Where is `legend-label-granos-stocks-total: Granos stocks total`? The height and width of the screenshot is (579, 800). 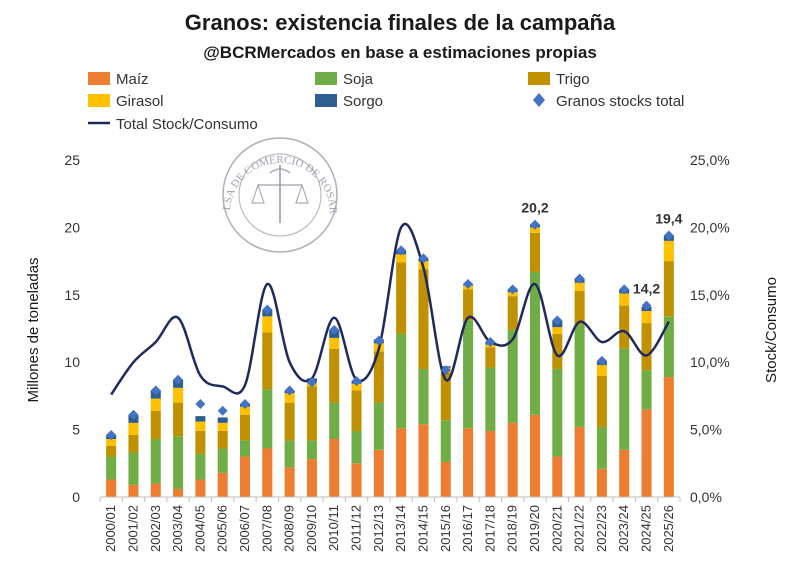 legend-label-granos-stocks-total: Granos stocks total is located at coordinates (620, 101).